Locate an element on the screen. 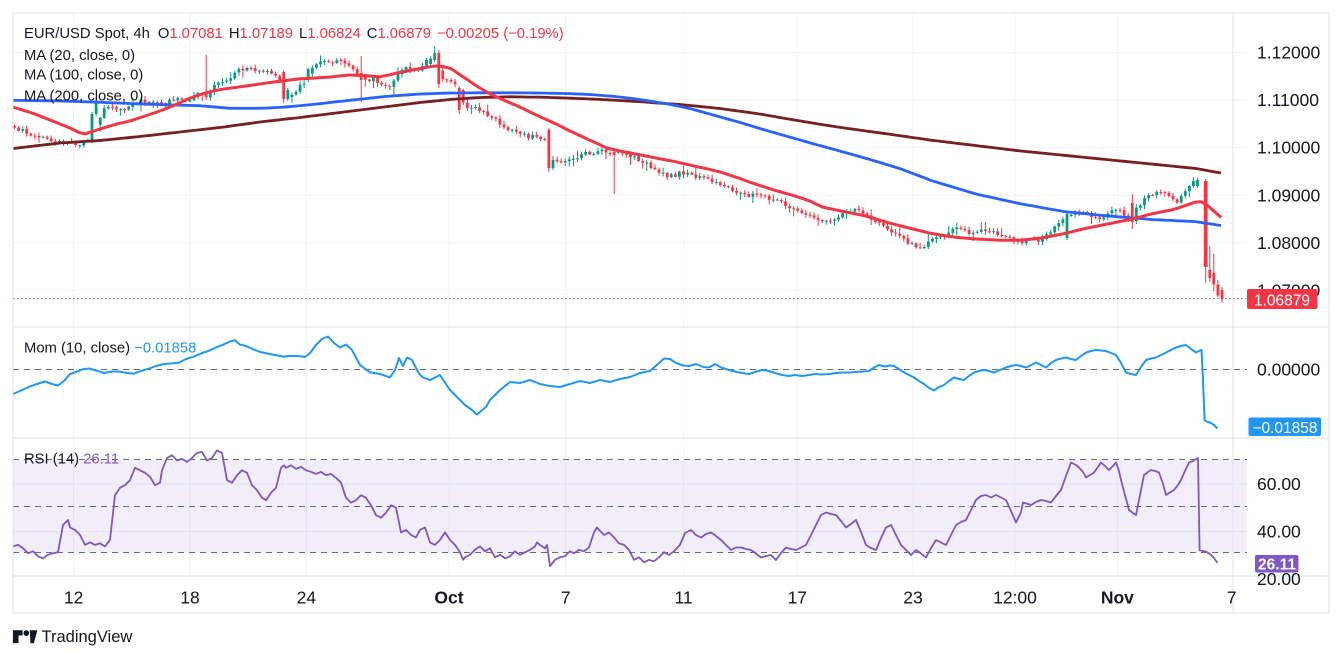 The image size is (1342, 664). svg-text: 1.11000 is located at coordinates (1288, 100).